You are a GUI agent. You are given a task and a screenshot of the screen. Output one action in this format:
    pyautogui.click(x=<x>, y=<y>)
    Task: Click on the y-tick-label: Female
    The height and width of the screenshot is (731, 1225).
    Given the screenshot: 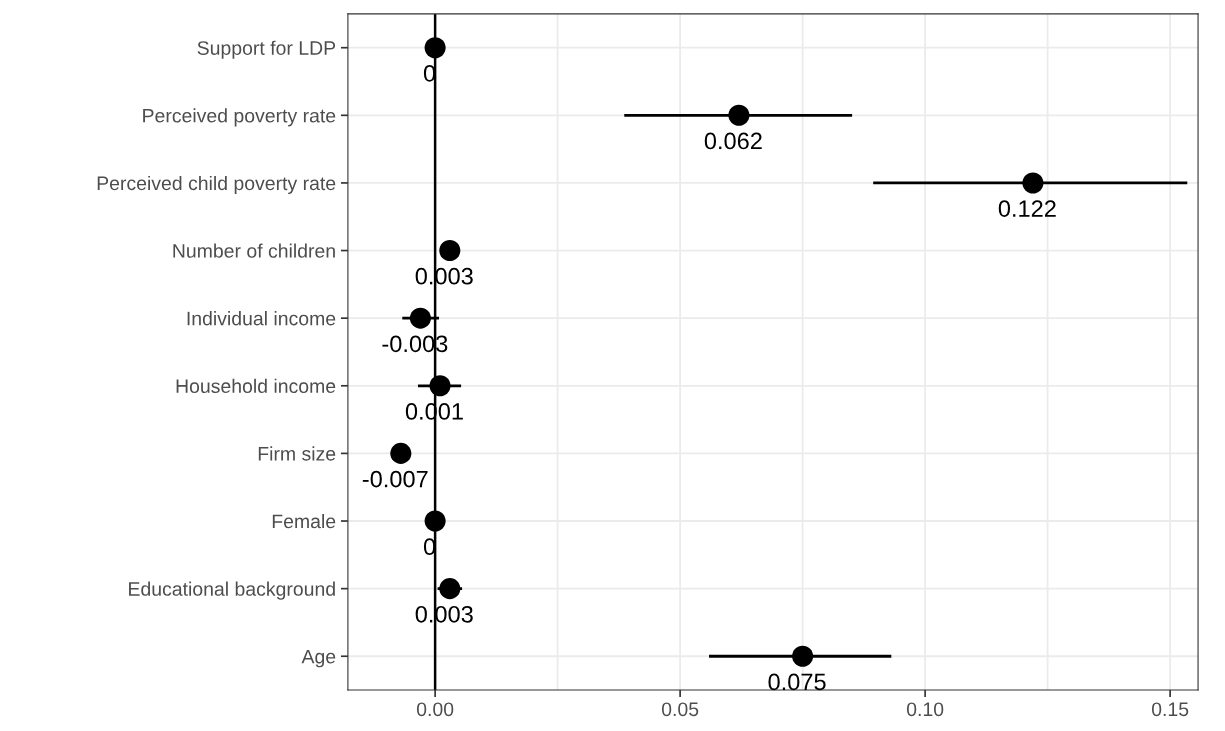 What is the action you would take?
    pyautogui.click(x=304, y=521)
    